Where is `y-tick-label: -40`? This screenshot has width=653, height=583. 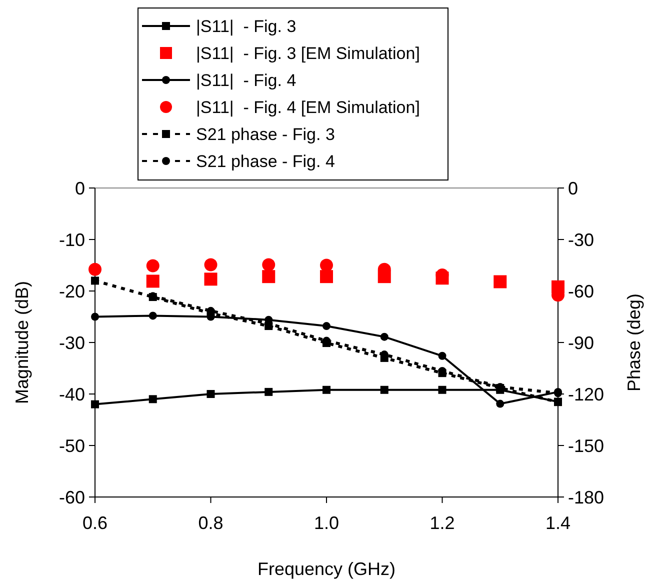 y-tick-label: -40 is located at coordinates (71, 394).